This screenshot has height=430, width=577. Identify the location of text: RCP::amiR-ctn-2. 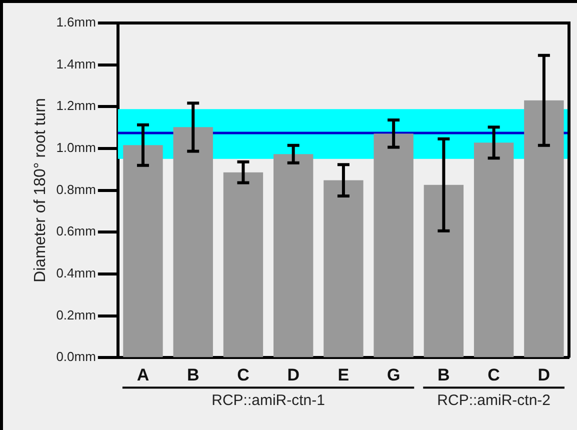
(493, 401).